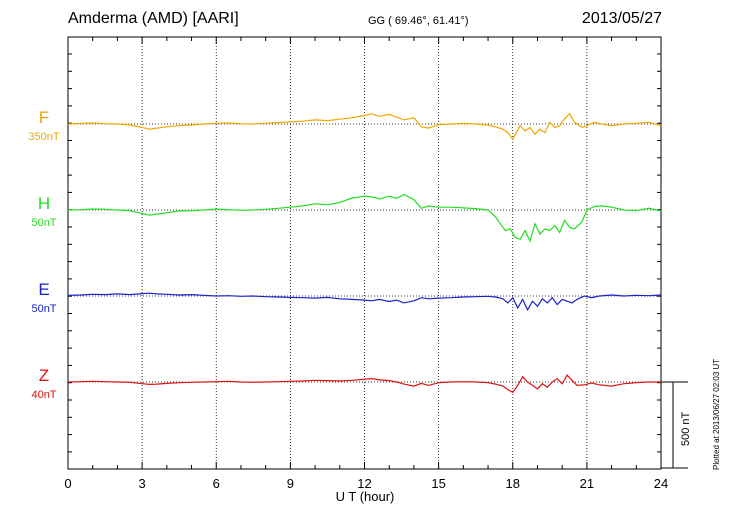 The width and height of the screenshot is (730, 520). What do you see at coordinates (587, 483) in the screenshot?
I see `x-tick-label: 21` at bounding box center [587, 483].